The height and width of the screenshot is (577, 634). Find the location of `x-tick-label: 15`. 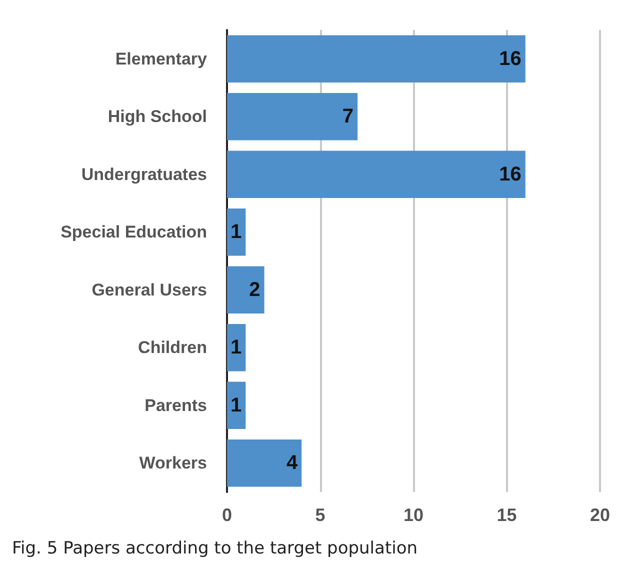

x-tick-label: 15 is located at coordinates (506, 515).